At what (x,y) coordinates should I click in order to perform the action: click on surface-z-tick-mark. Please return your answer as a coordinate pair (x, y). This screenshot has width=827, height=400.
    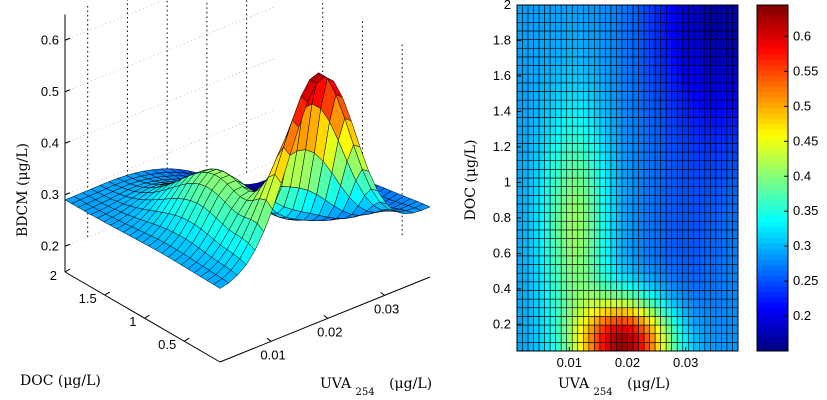
    Looking at the image, I should click on (67, 194).